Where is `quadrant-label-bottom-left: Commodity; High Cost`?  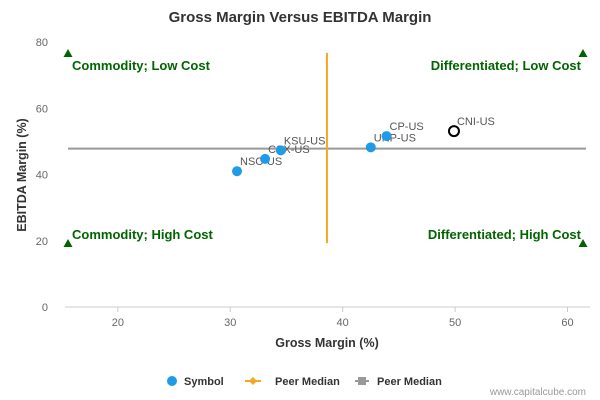
quadrant-label-bottom-left: Commodity; High Cost is located at coordinates (142, 234).